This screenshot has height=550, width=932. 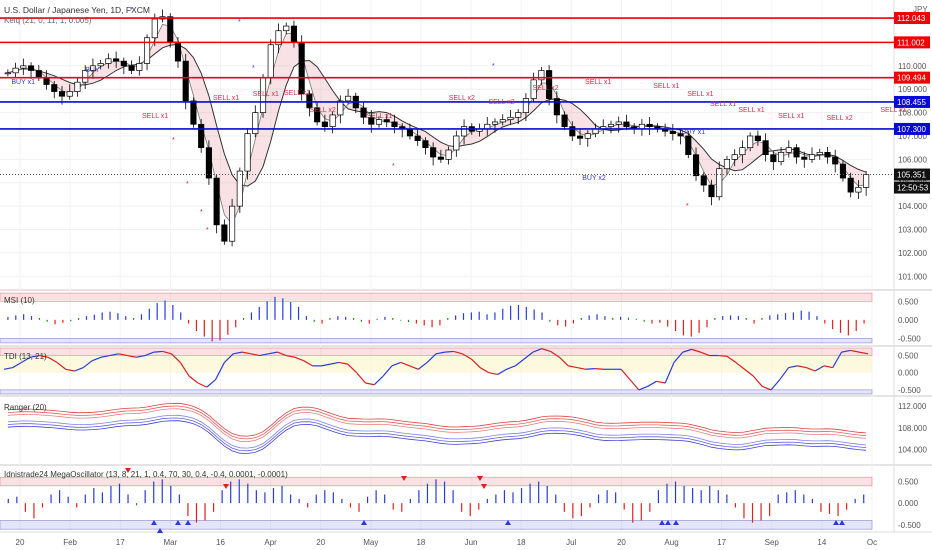 What do you see at coordinates (911, 175) in the screenshot?
I see `last-price-label: 105.351` at bounding box center [911, 175].